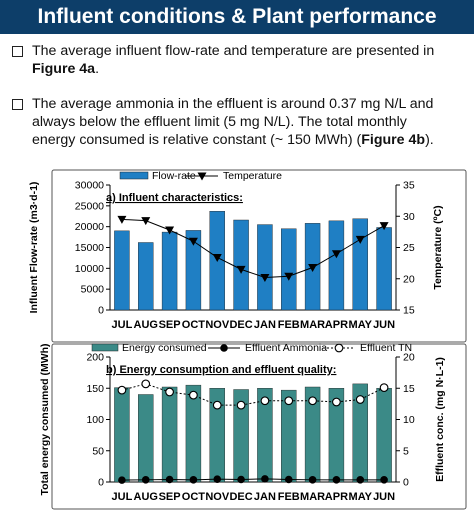 The image size is (474, 511). I want to click on left-tick-label: 10000, so click(89, 269).